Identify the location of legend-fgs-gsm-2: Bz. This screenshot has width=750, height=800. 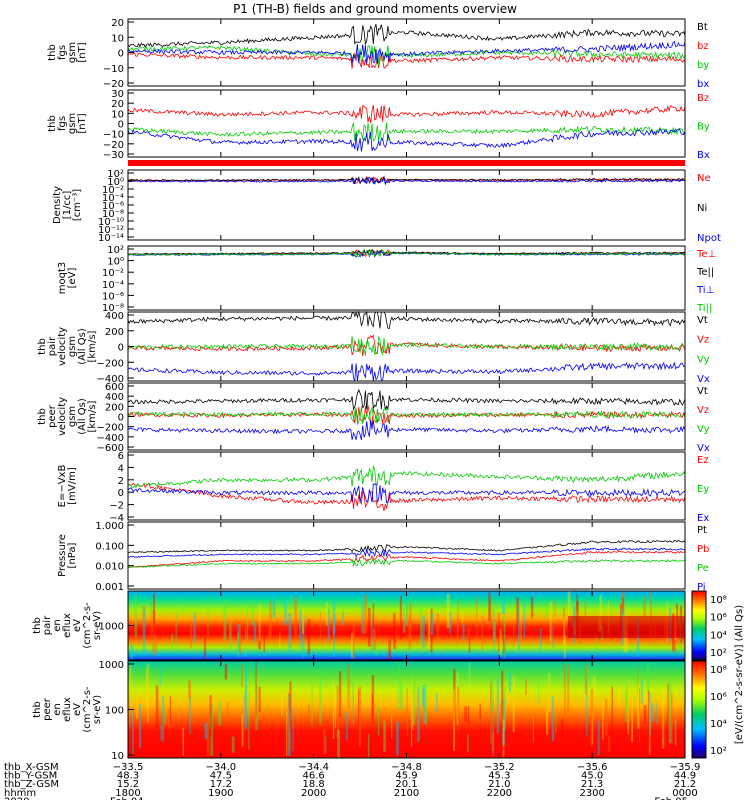
(703, 98).